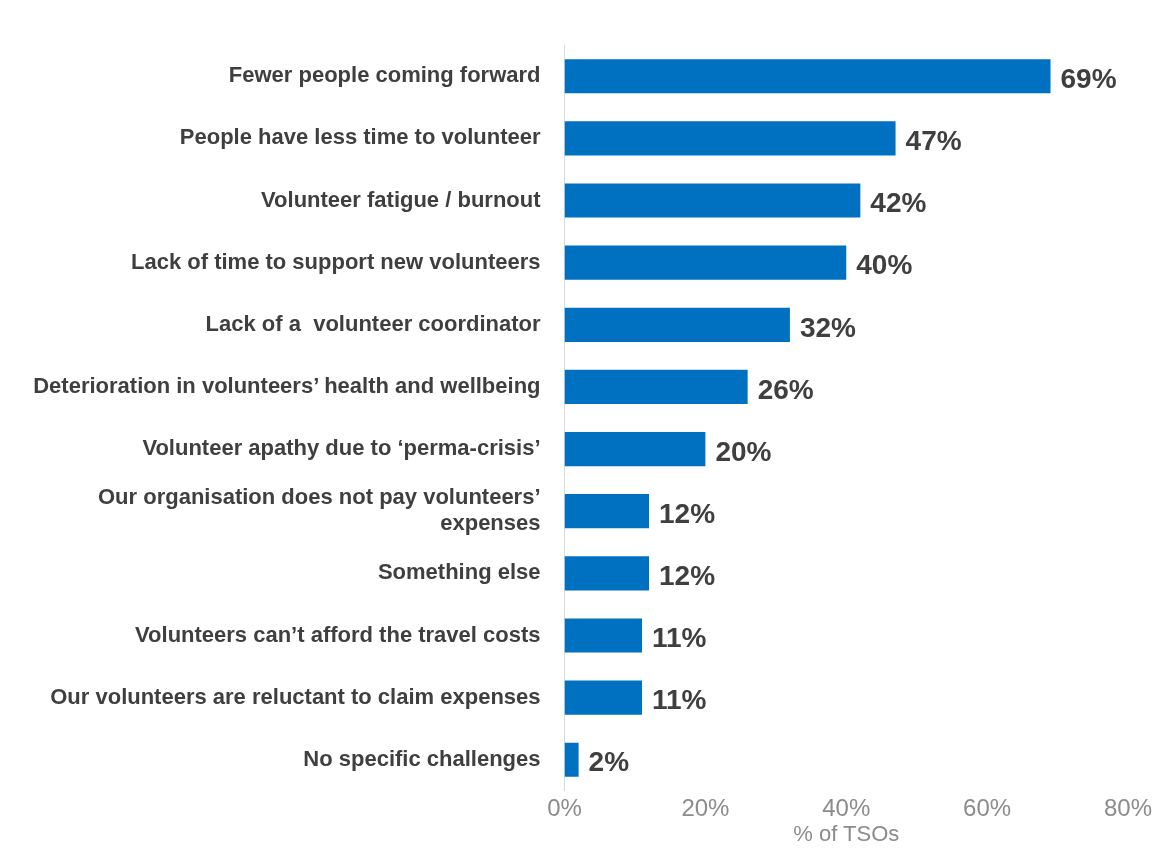 The height and width of the screenshot is (860, 1170). I want to click on x-axis-title: % of TSOs, so click(846, 833).